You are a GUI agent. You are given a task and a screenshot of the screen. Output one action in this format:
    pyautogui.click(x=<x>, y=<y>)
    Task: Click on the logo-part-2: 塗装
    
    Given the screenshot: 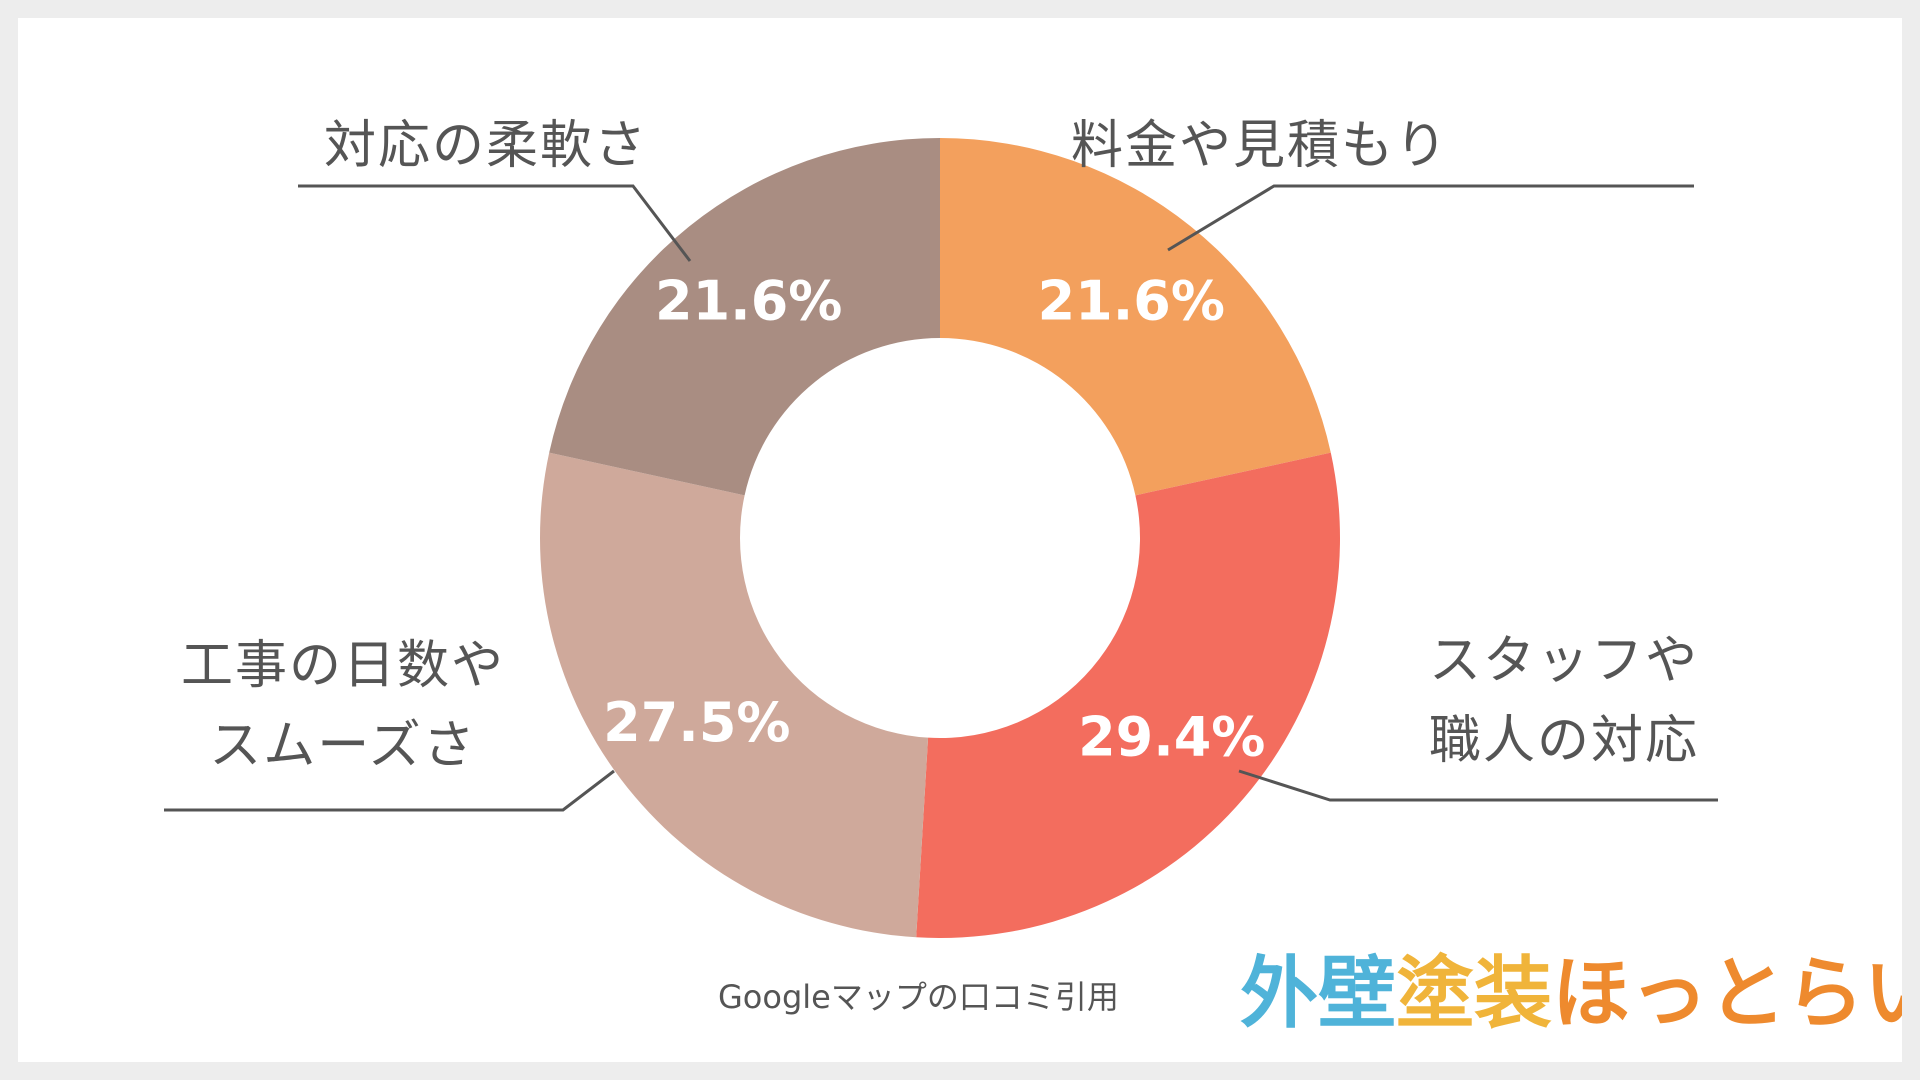 What is the action you would take?
    pyautogui.click(x=1474, y=994)
    